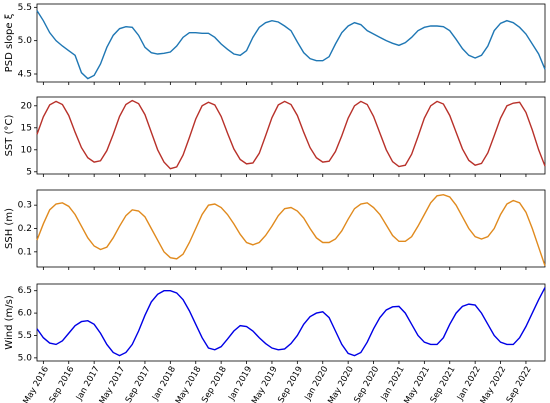  Describe the element at coordinates (290, 384) in the screenshot. I see `x-tick-label: Sep 2019` at that location.